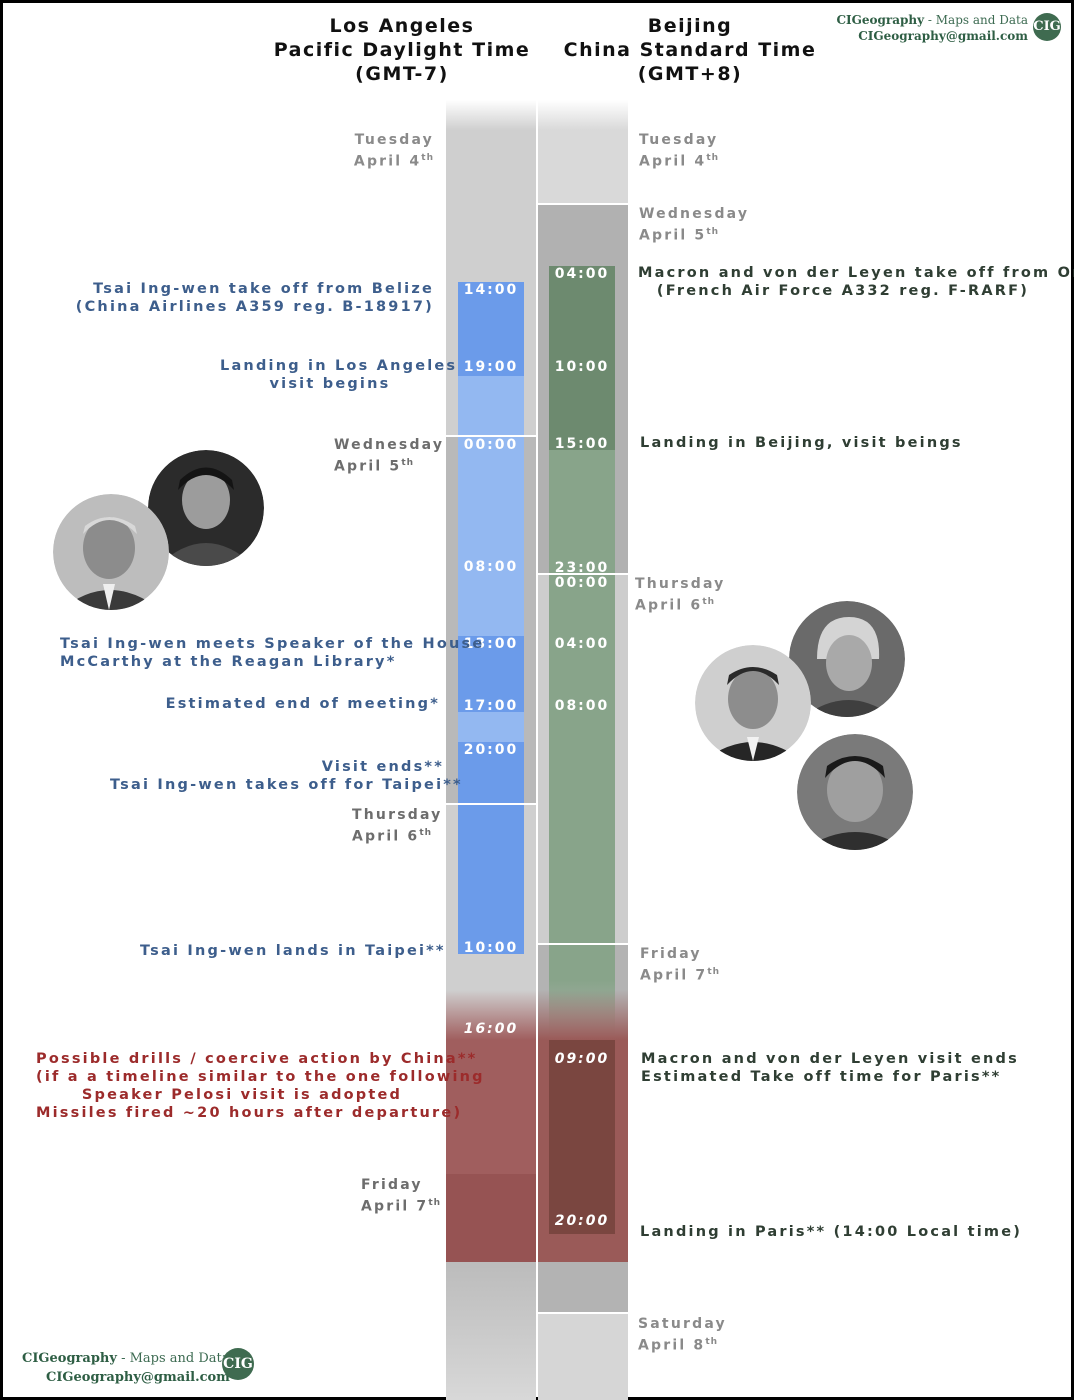  Describe the element at coordinates (238, 1364) in the screenshot. I see `cig-logo-bottom: CIG` at that location.